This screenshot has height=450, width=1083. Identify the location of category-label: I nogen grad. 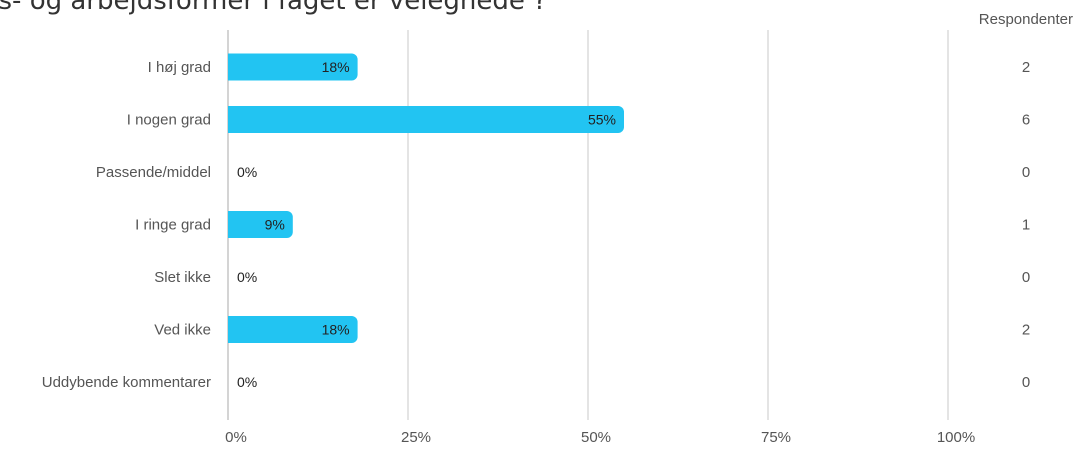
(169, 120).